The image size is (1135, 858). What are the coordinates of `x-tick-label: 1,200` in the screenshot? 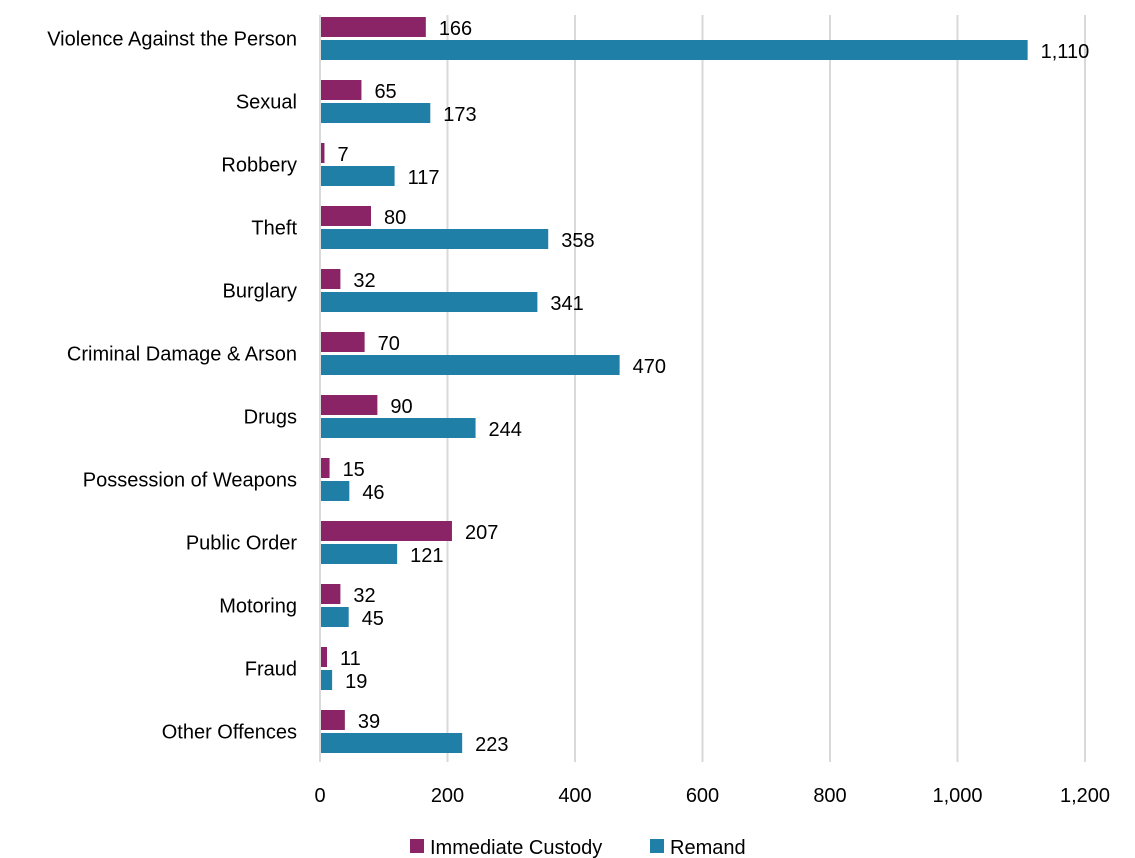 It's located at (1085, 796).